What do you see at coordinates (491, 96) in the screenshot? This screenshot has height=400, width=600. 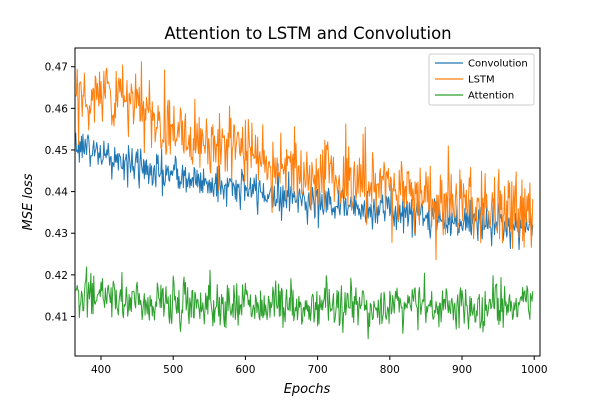 I see `legend-label: Attention` at bounding box center [491, 96].